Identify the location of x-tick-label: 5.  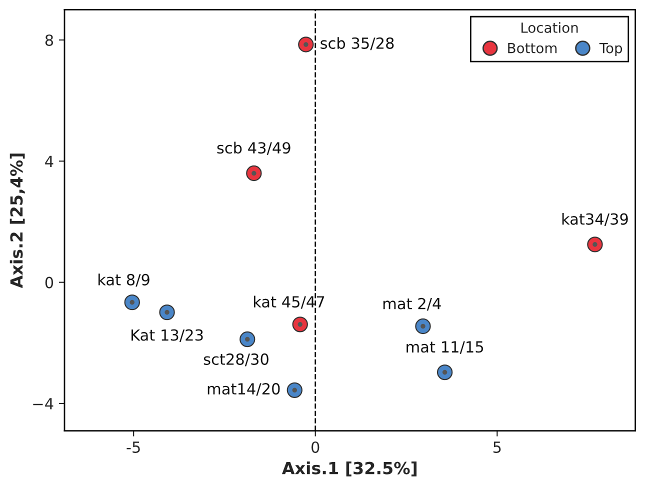
(497, 448).